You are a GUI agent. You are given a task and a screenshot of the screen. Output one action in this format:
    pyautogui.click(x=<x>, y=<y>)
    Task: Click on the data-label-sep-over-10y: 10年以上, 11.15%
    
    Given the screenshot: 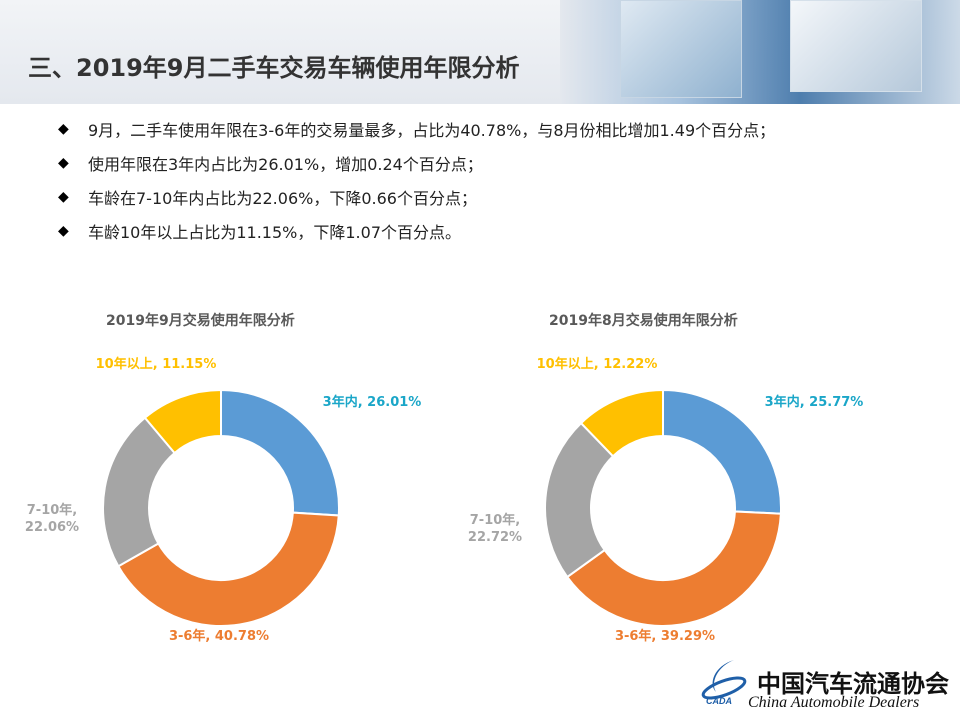 What is the action you would take?
    pyautogui.click(x=156, y=364)
    